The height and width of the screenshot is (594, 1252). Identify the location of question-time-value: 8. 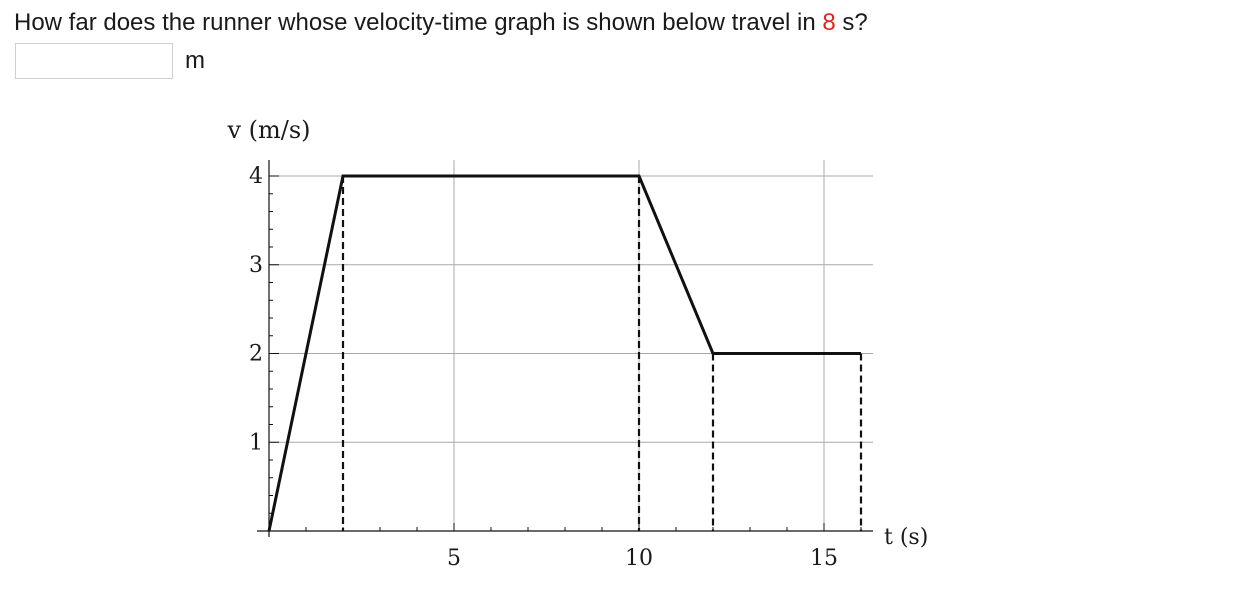
(829, 22).